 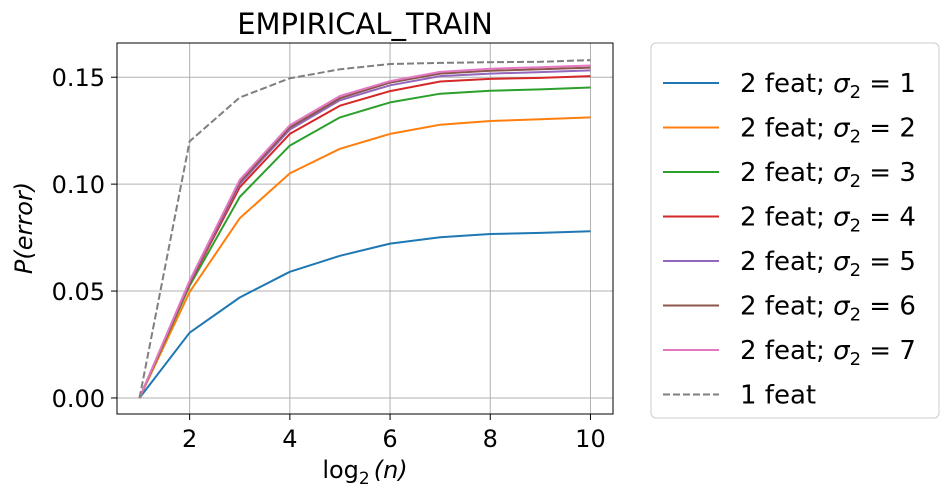 What do you see at coordinates (828, 220) in the screenshot?
I see `legend-label: 2 feat; σ2 = 4` at bounding box center [828, 220].